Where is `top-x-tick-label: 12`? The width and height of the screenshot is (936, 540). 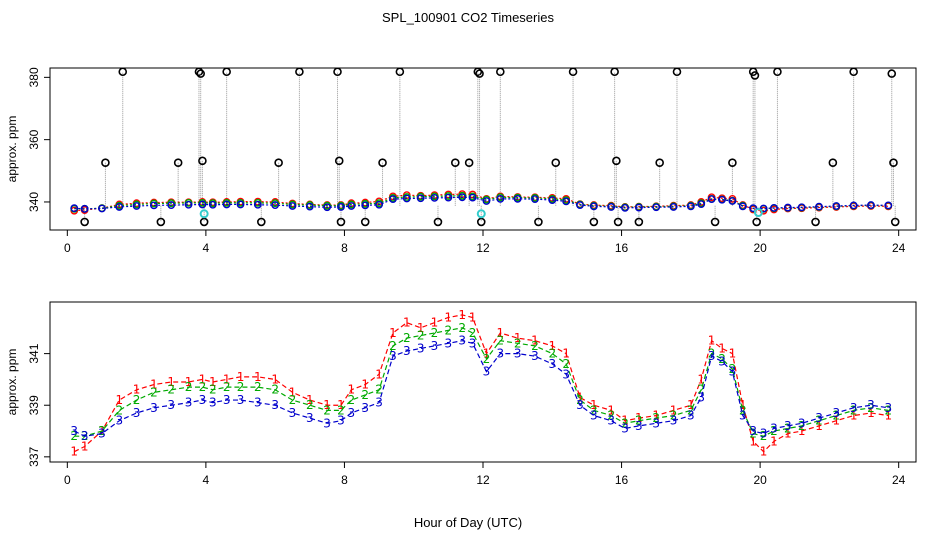 top-x-tick-label: 12 is located at coordinates (483, 248).